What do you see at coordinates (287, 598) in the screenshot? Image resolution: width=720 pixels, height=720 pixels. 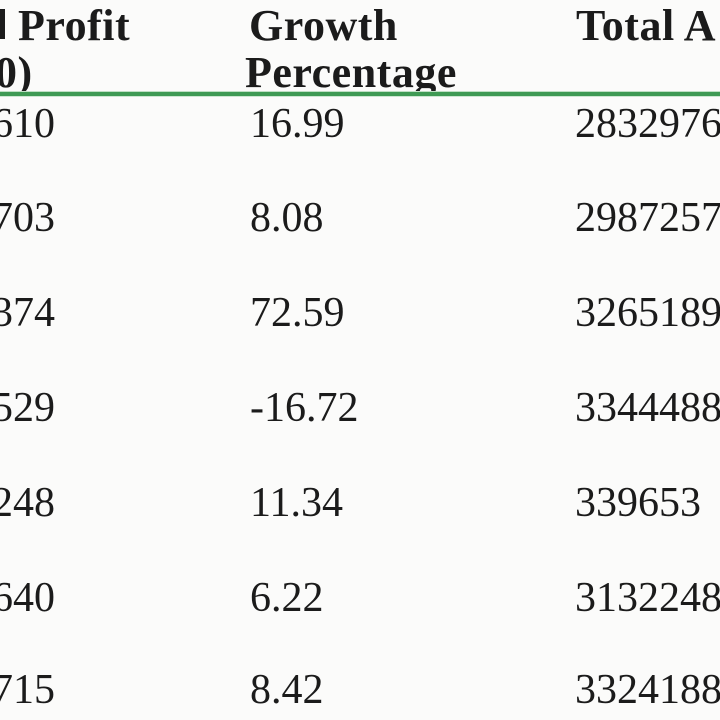 I see `cell-growth: 6.22` at bounding box center [287, 598].